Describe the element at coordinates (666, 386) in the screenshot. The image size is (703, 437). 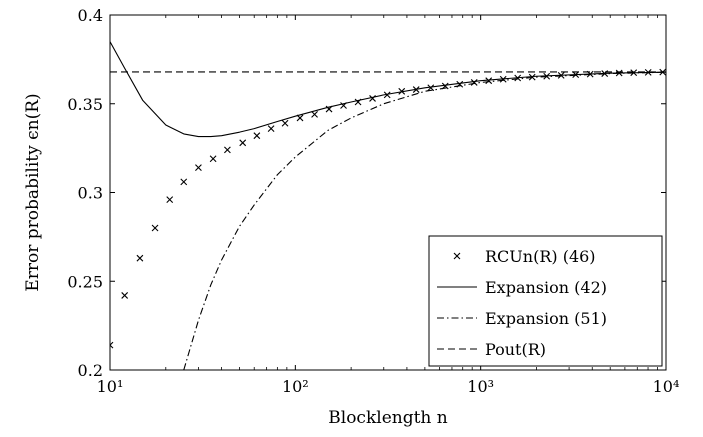
I see `x-tick-label: 10⁴` at that location.